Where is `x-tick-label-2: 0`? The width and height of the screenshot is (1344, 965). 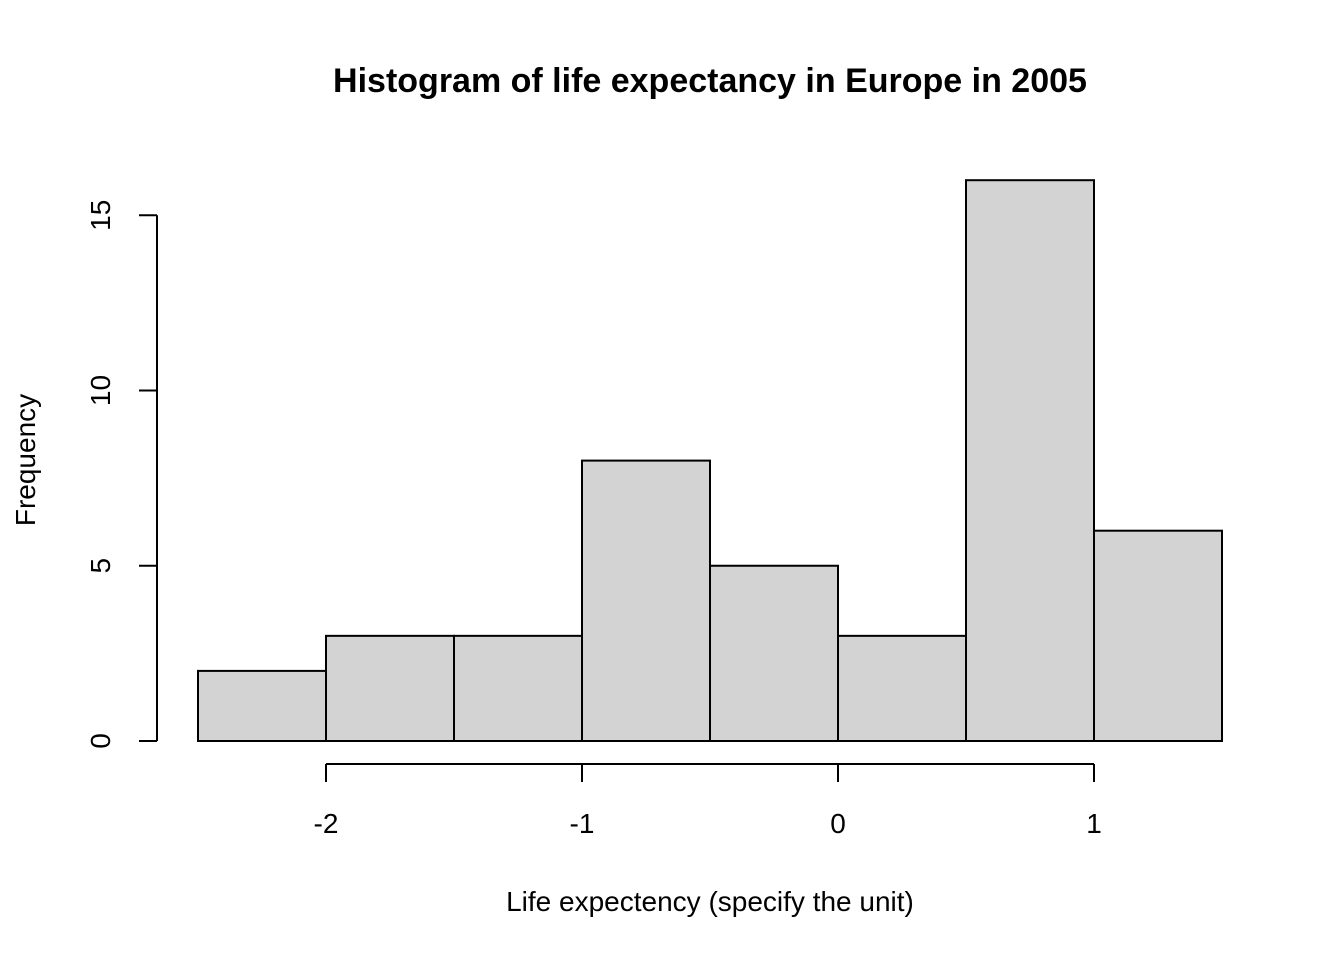
x-tick-label-2: 0 is located at coordinates (838, 823).